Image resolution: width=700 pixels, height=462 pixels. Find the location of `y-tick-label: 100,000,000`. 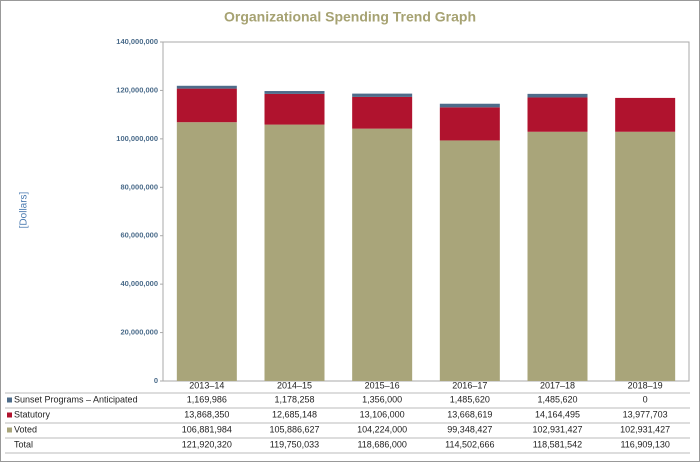

y-tick-label: 100,000,000 is located at coordinates (137, 138).